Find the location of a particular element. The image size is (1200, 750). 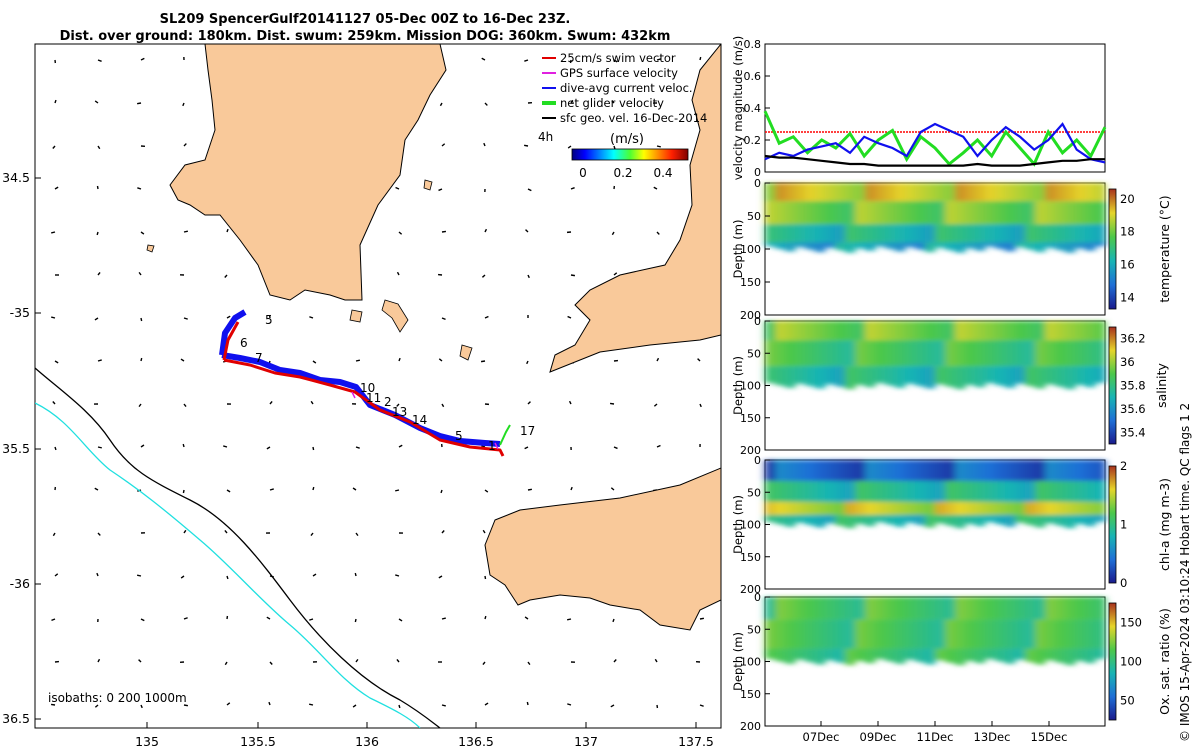

day-label: 13 is located at coordinates (399, 412).